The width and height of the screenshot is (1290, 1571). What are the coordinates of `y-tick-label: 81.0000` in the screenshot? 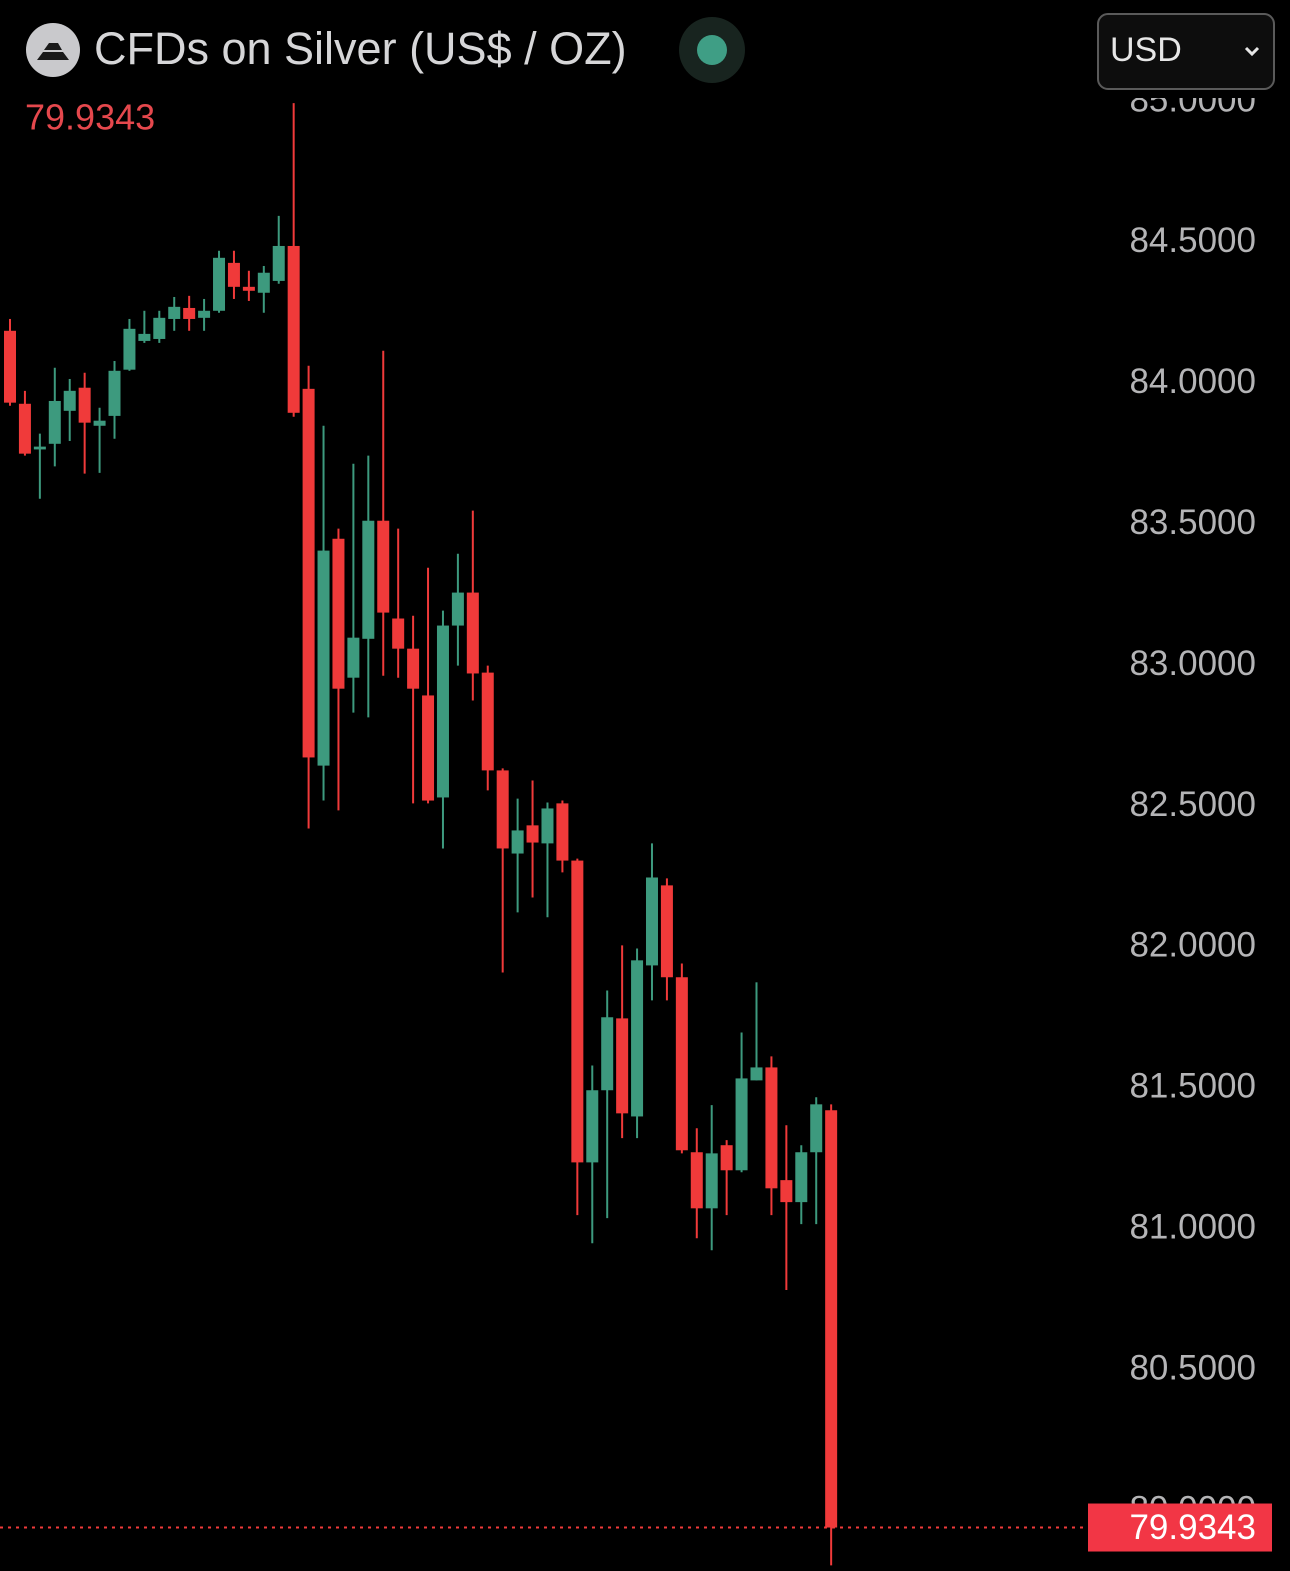 It's located at (1192, 1226).